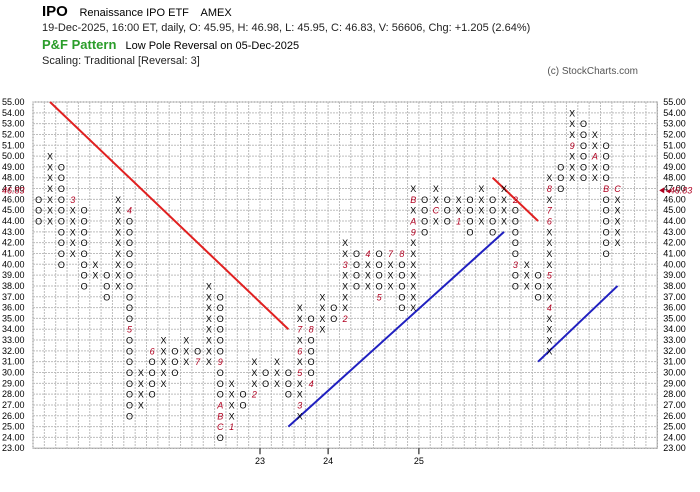 The image size is (700, 492). What do you see at coordinates (13, 351) in the screenshot?
I see `y-tick-left: 32.00` at bounding box center [13, 351].